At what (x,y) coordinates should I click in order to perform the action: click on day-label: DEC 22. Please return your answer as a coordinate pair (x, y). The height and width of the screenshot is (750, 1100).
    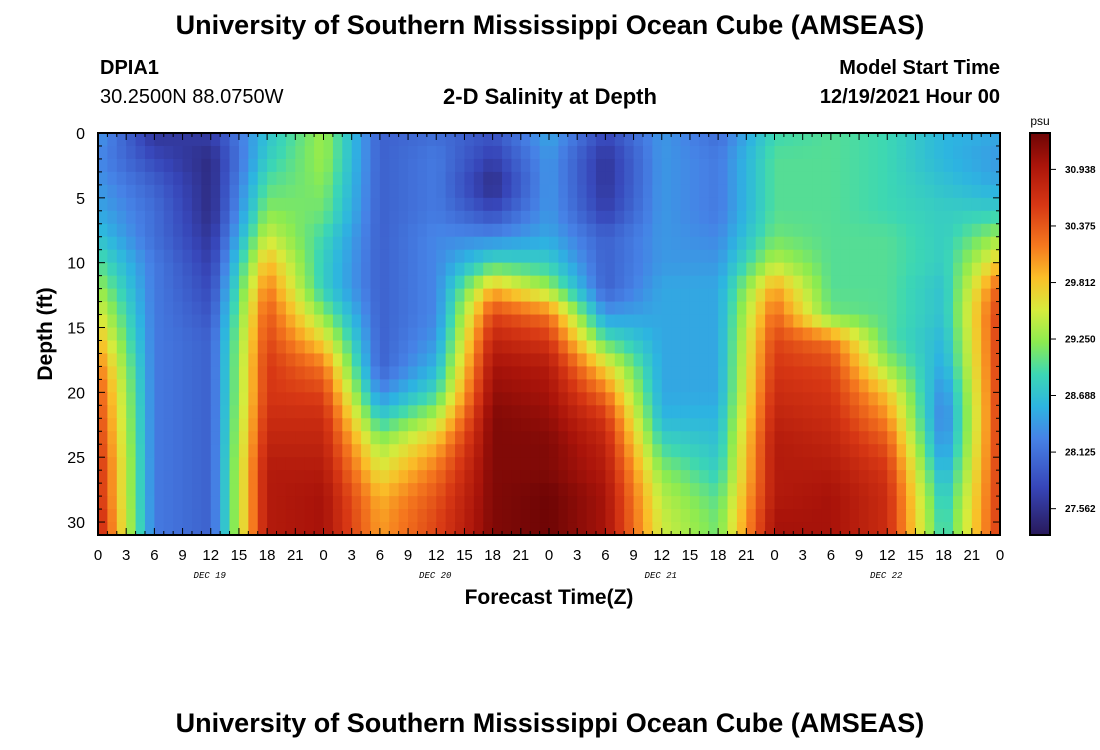
    Looking at the image, I should click on (886, 576).